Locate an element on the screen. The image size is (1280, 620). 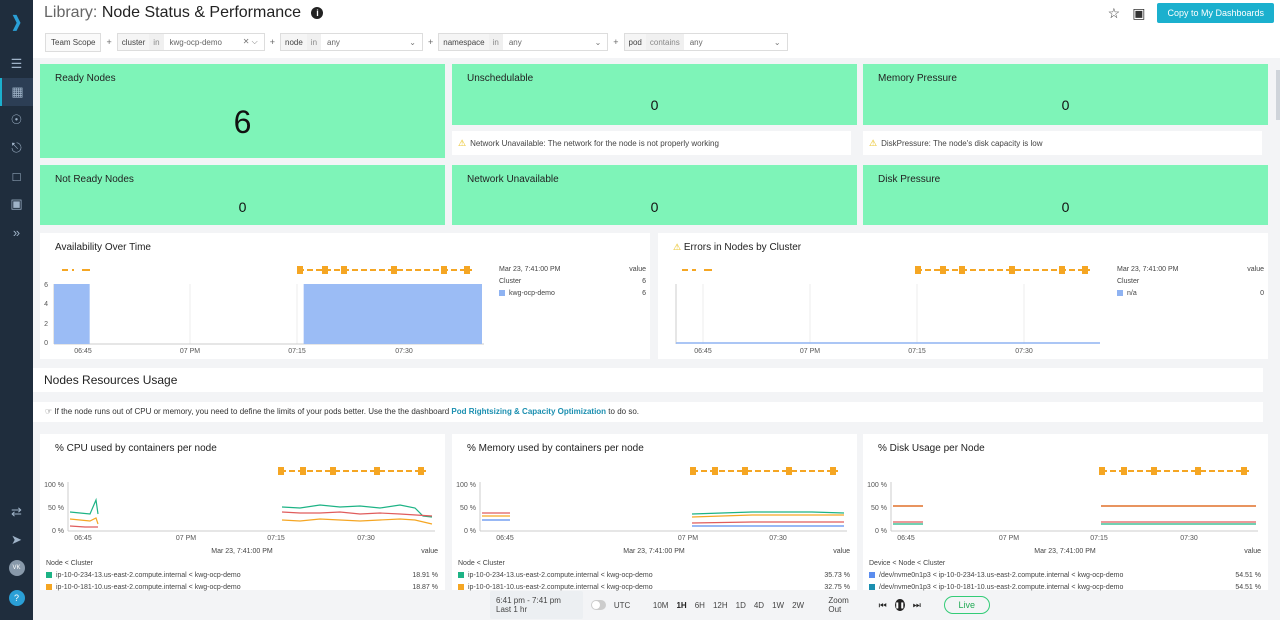
not-ready-nodes-tile: Not Ready Nodes 0 is located at coordinates (242, 195).